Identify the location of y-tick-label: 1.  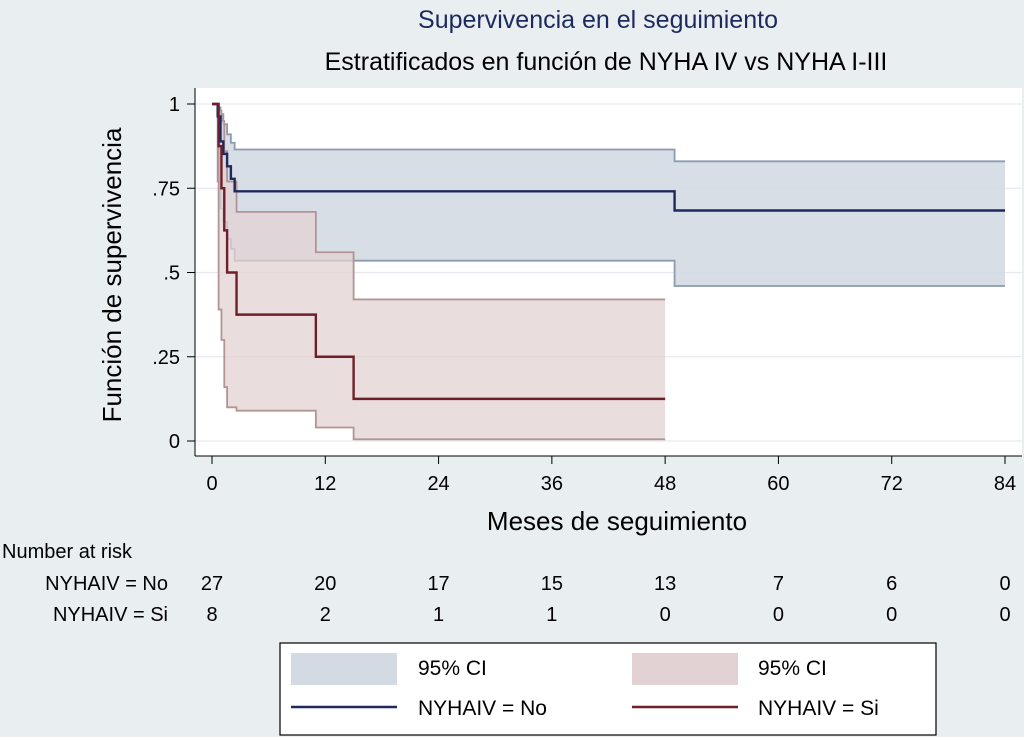
(174, 105).